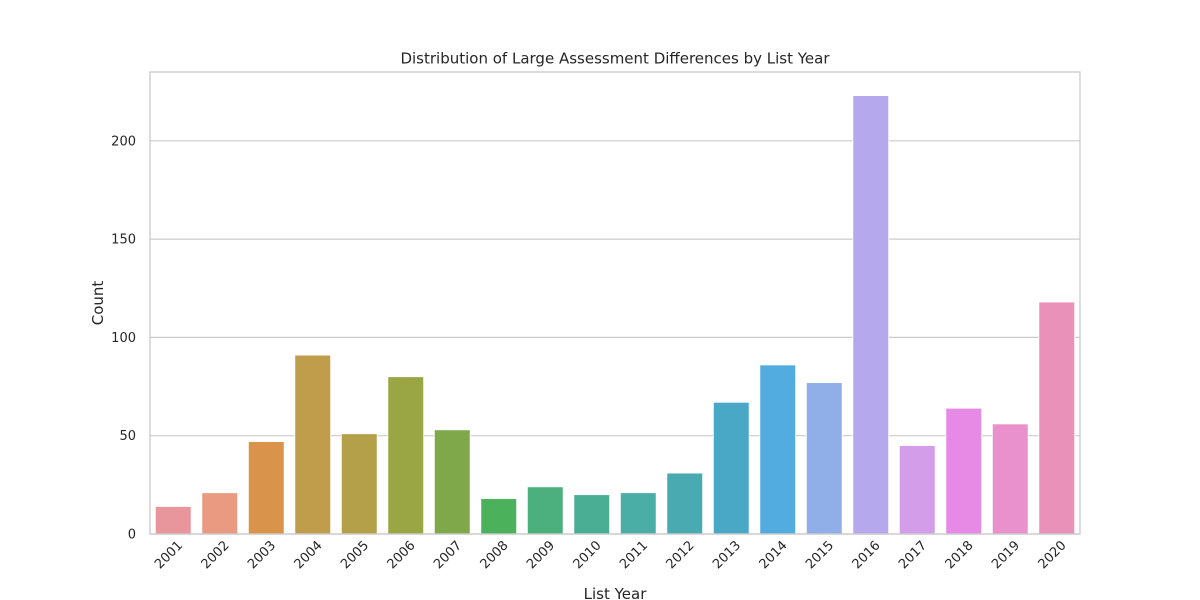  Describe the element at coordinates (359, 484) in the screenshot. I see `bar-2005` at that location.